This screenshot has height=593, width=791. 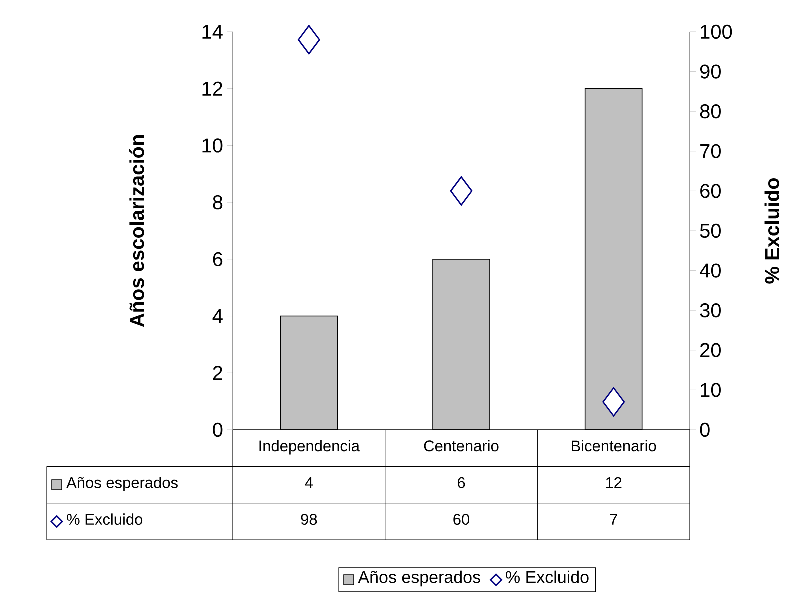 What do you see at coordinates (122, 484) in the screenshot?
I see `legend-label: Años esperados` at bounding box center [122, 484].